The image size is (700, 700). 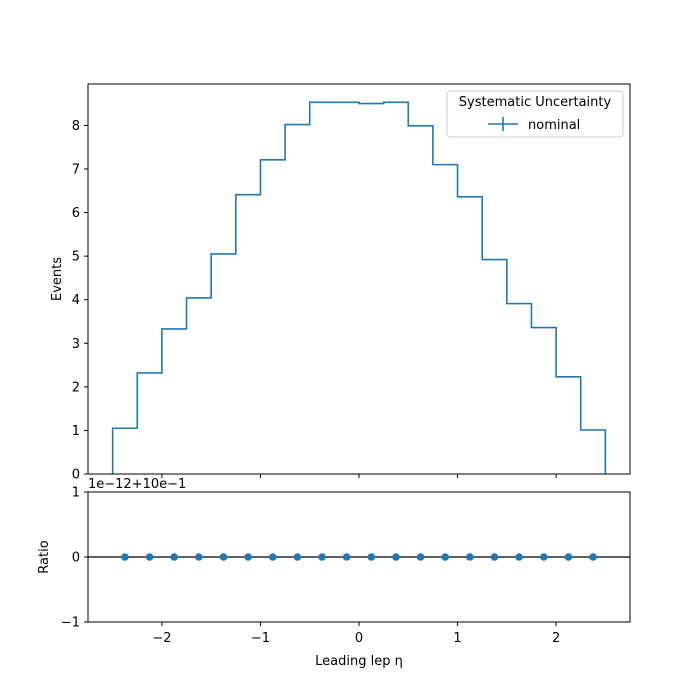 I want to click on legend-title: Systematic Uncertainty, so click(x=535, y=102).